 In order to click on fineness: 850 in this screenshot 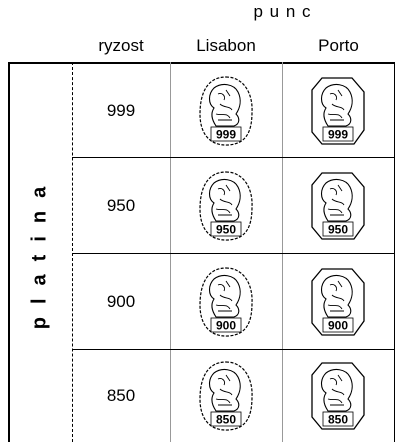, I will do `click(121, 395)`.